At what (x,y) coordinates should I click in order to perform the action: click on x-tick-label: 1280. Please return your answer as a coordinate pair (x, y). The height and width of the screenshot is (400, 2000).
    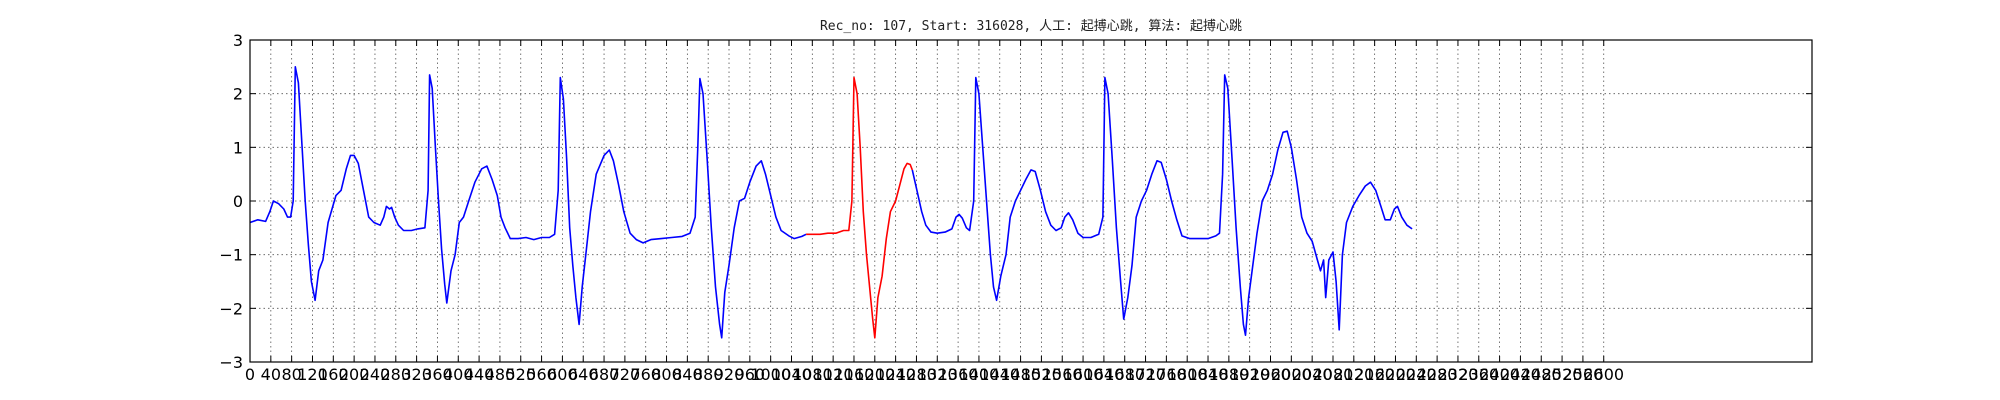
    Looking at the image, I should click on (916, 374).